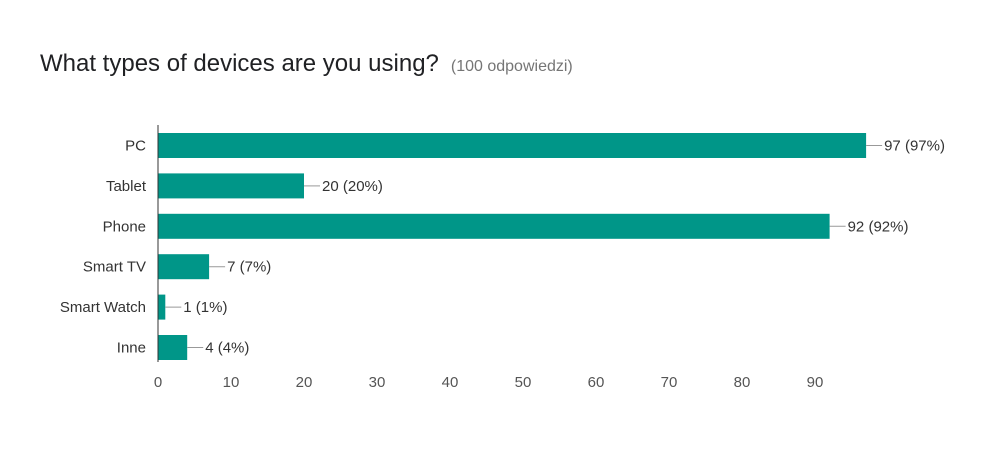  Describe the element at coordinates (511, 66) in the screenshot. I see `response-count: (100 odpowiedzi)` at that location.